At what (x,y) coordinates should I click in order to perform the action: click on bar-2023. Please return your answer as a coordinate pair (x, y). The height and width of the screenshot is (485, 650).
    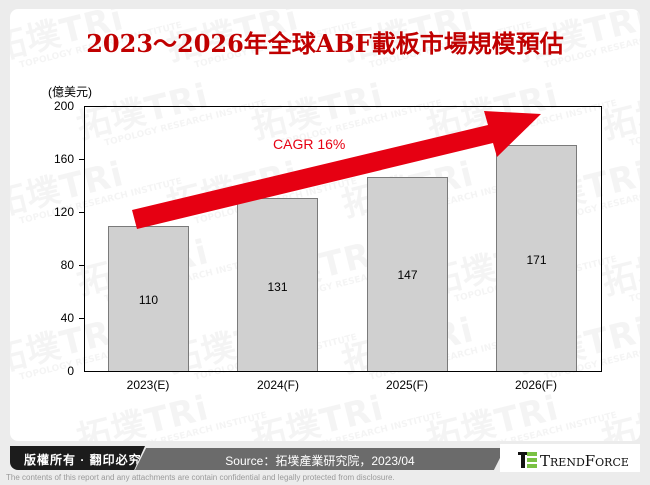
    Looking at the image, I should click on (148, 299).